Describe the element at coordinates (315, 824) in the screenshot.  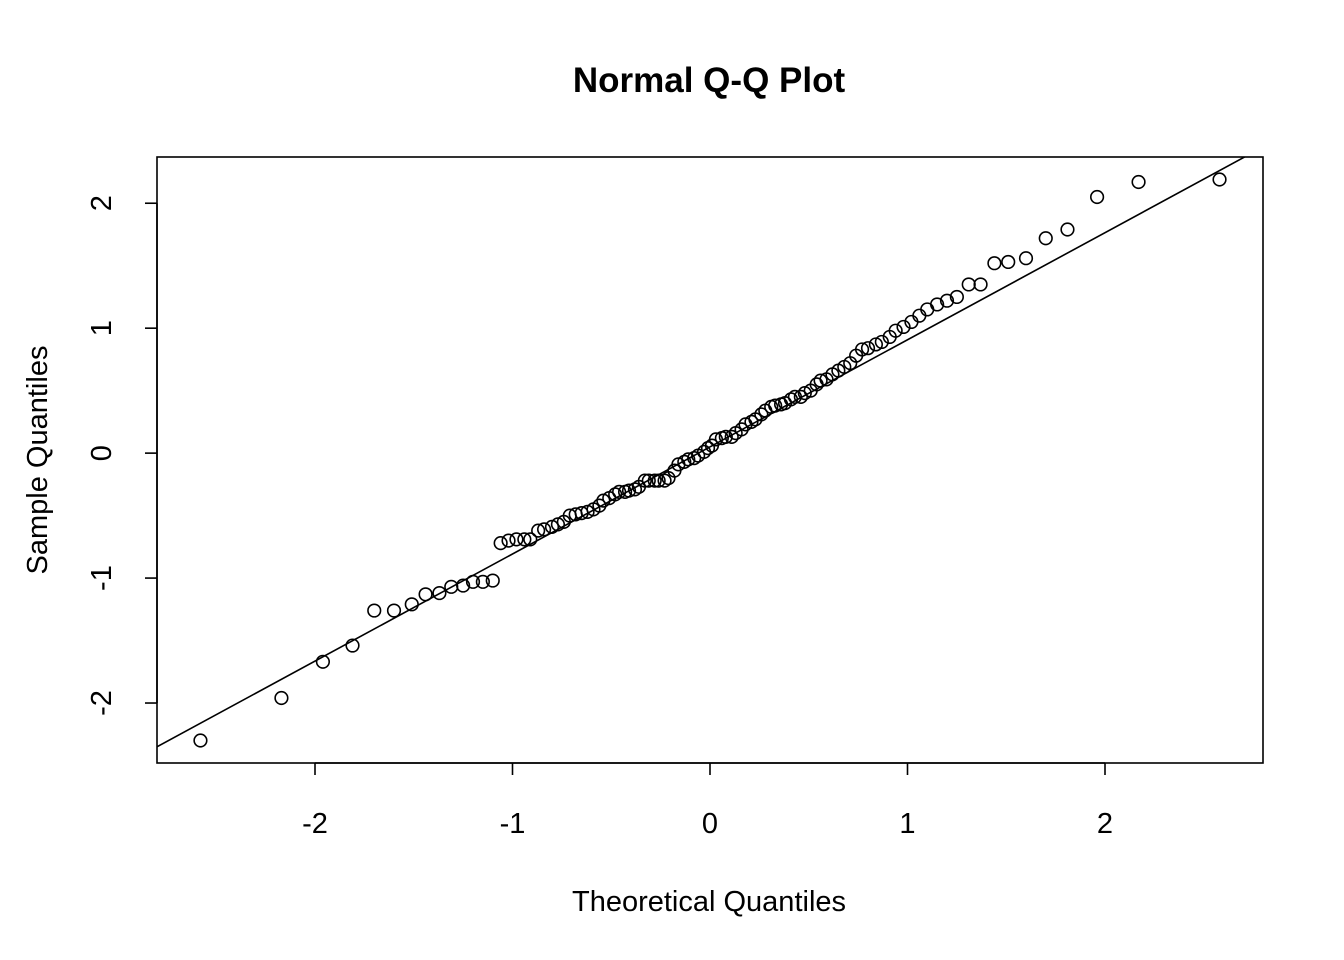
I see `x-tick-label: -2` at that location.